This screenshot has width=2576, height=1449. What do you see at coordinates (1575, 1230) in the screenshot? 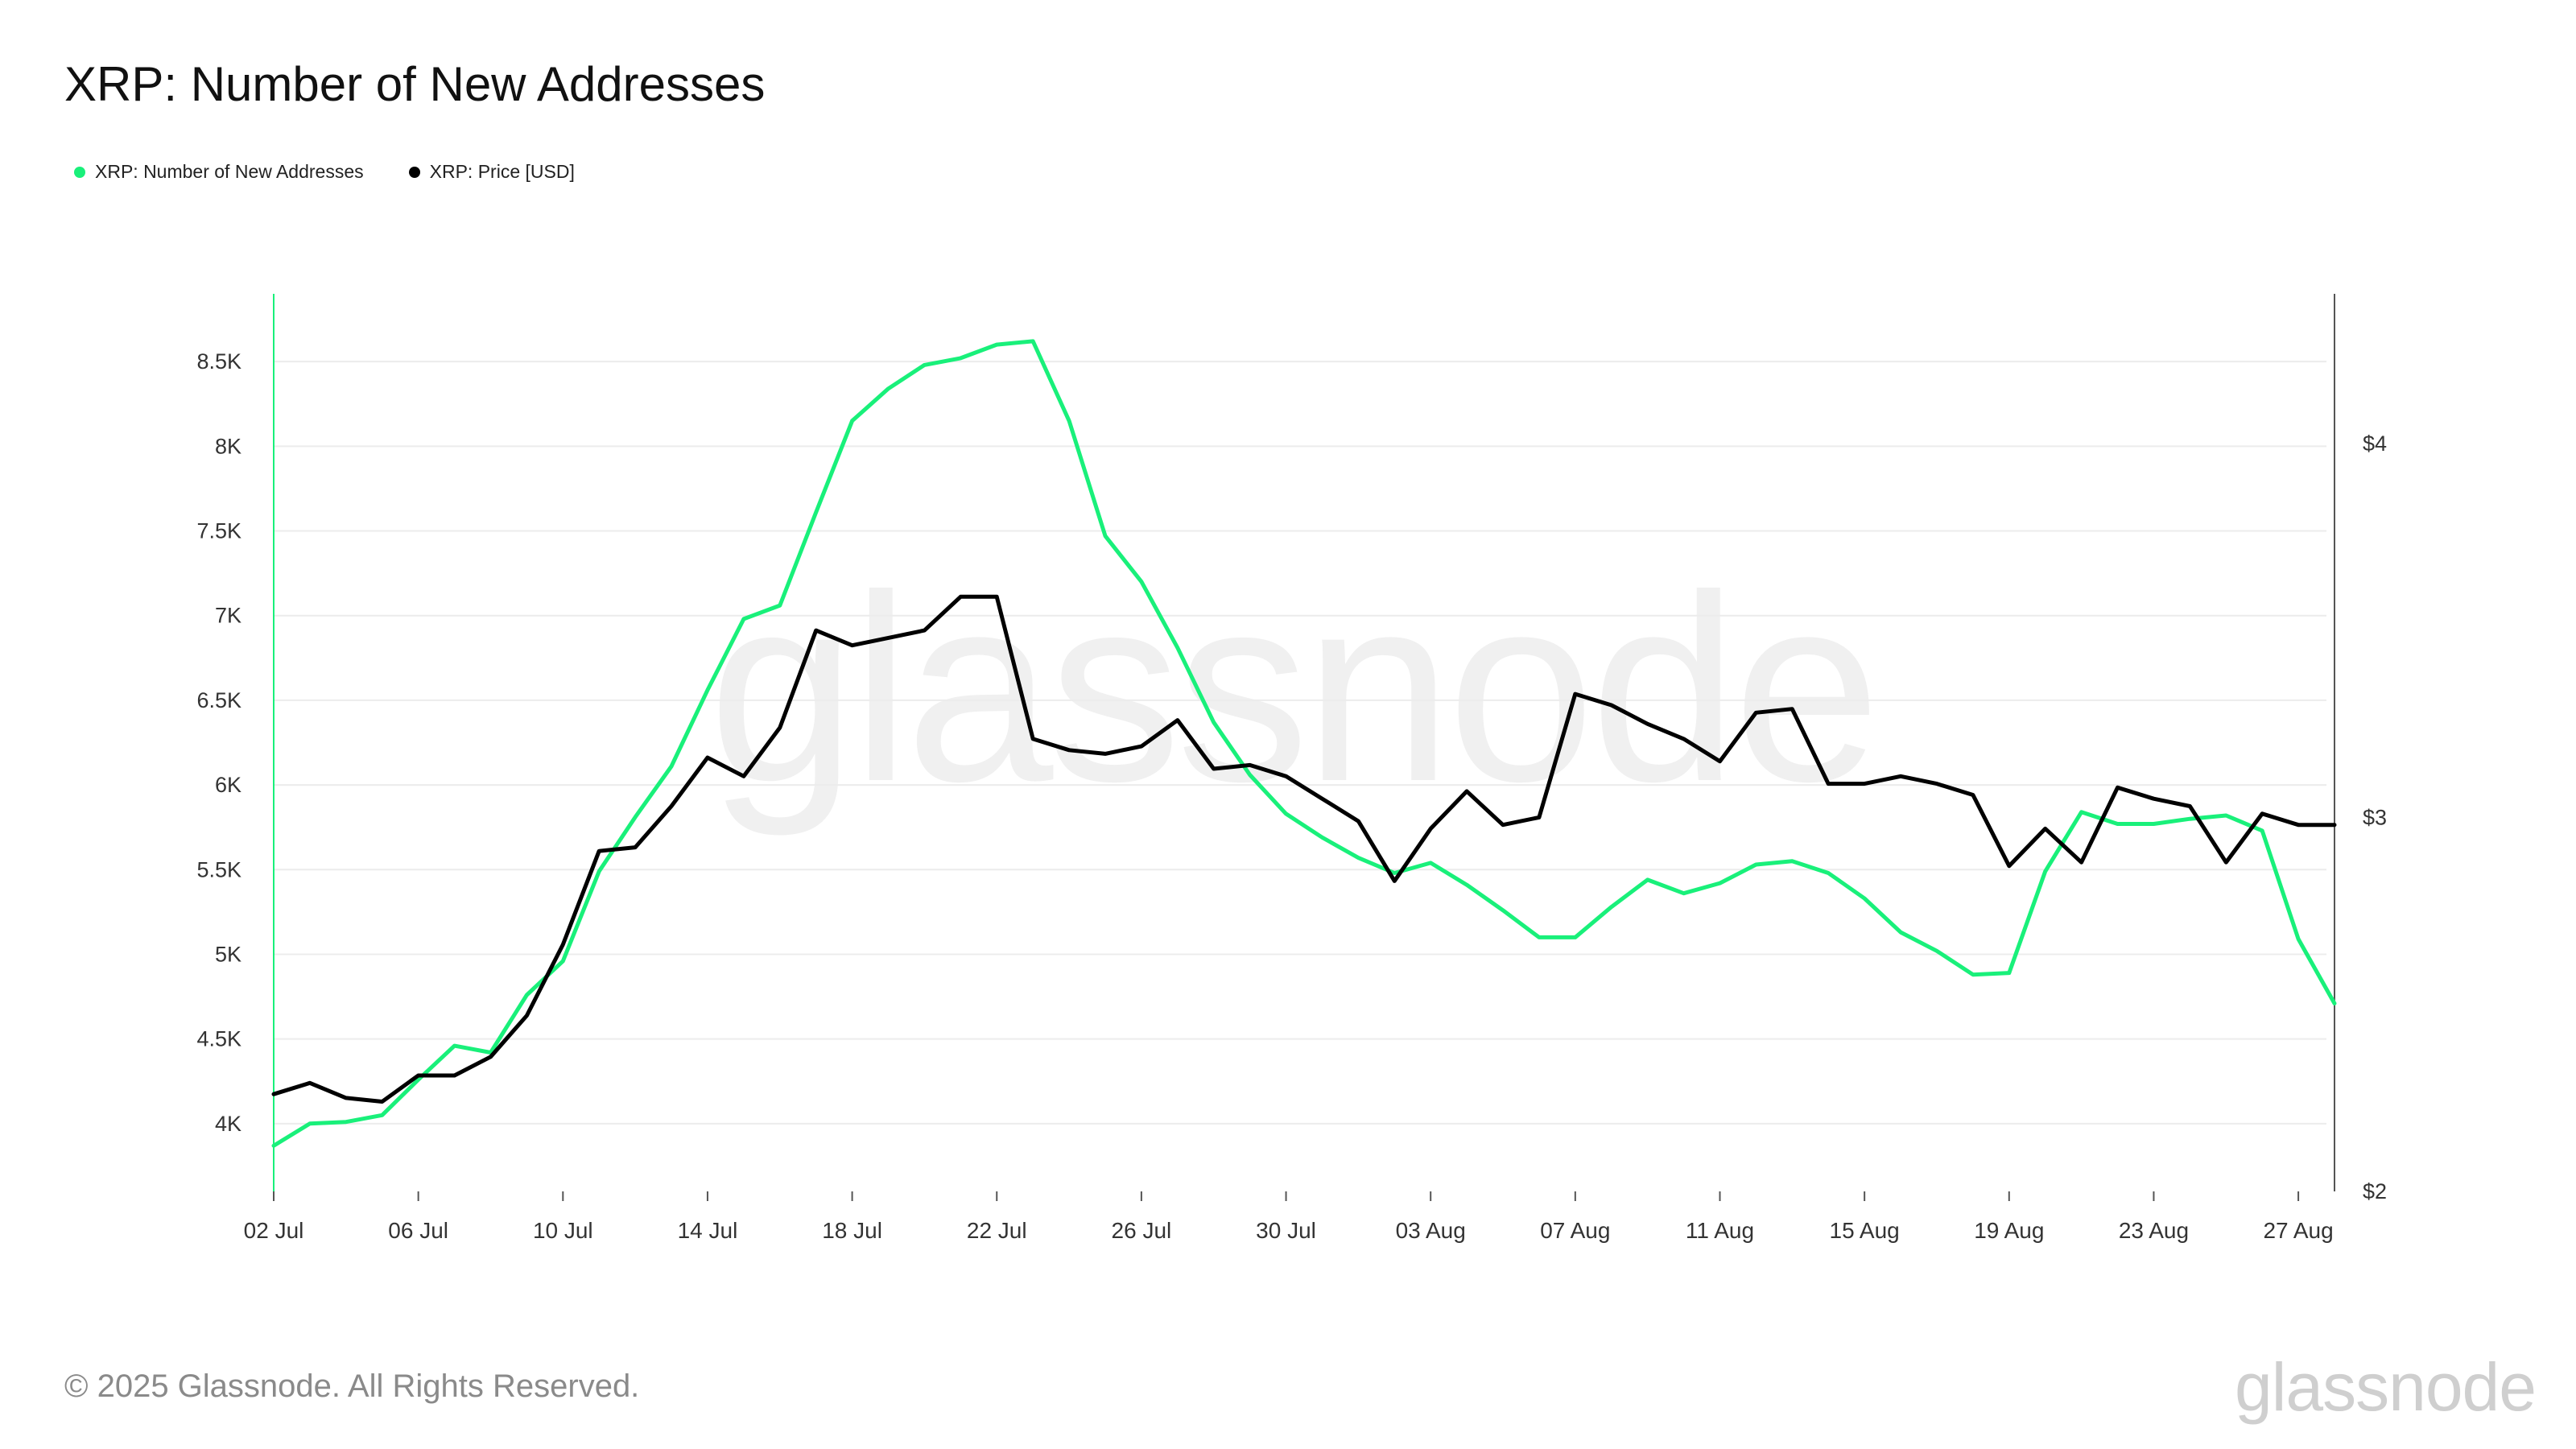
I see `x-tick-label: 07 Aug` at bounding box center [1575, 1230].